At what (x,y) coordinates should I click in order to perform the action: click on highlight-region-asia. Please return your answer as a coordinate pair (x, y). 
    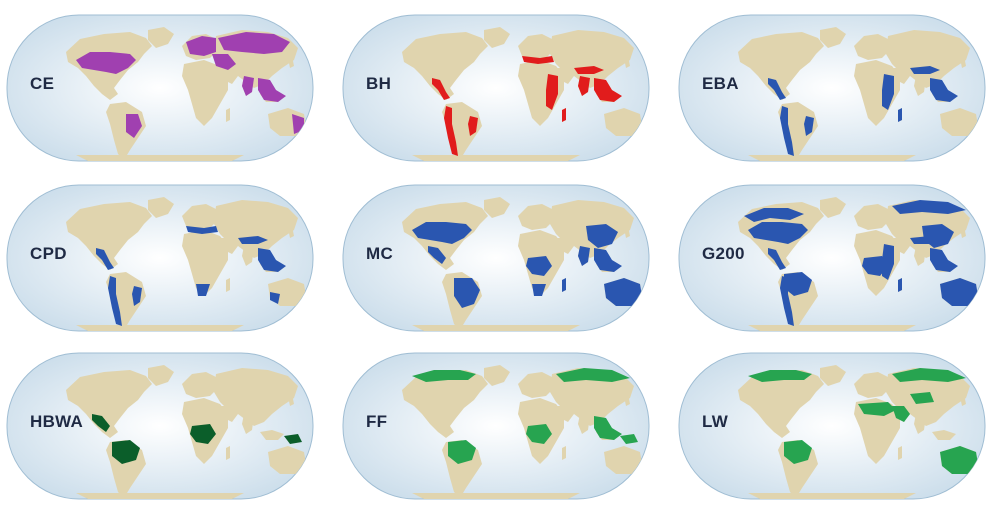
    Looking at the image, I should click on (254, 43).